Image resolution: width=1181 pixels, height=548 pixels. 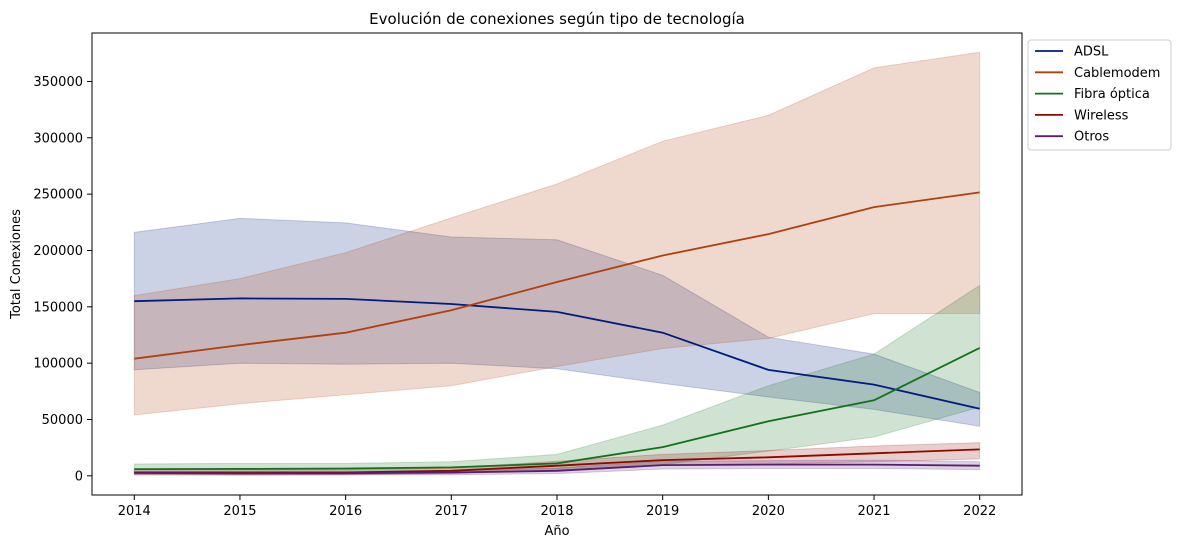 I want to click on line-otros, so click(x=557, y=469).